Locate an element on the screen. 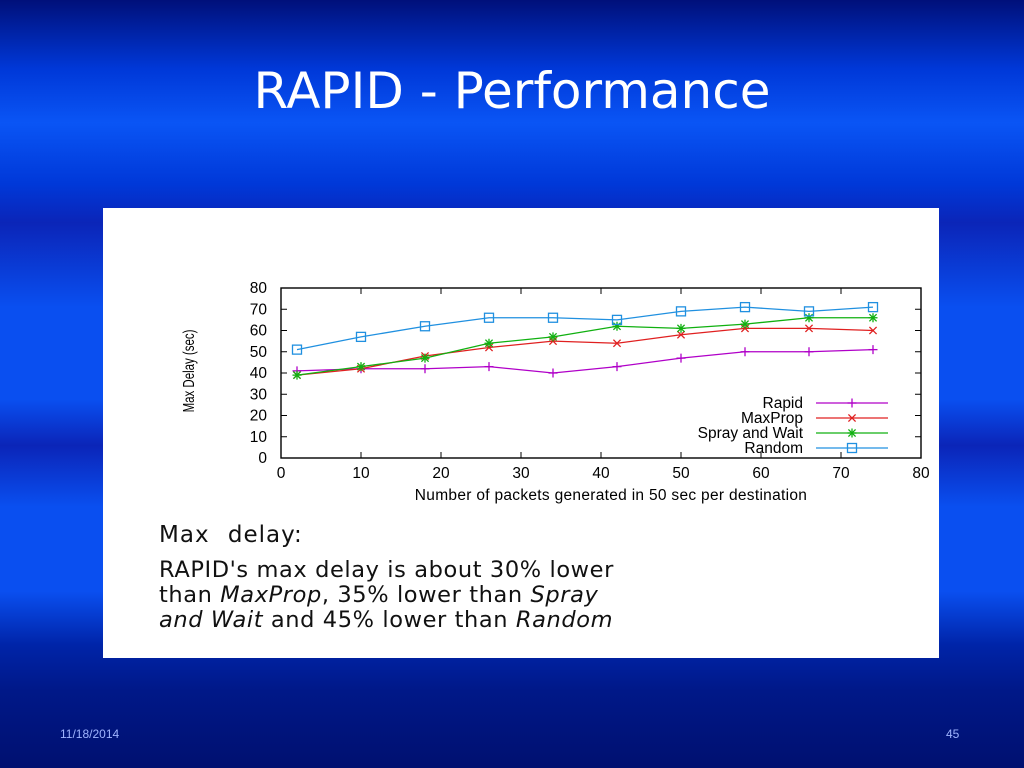 Image resolution: width=1024 pixels, height=768 pixels. y-tick-label: 40 is located at coordinates (259, 373).